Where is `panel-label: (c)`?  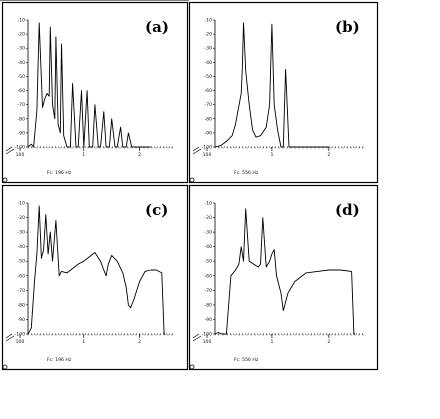
panel-label: (c) is located at coordinates (156, 210).